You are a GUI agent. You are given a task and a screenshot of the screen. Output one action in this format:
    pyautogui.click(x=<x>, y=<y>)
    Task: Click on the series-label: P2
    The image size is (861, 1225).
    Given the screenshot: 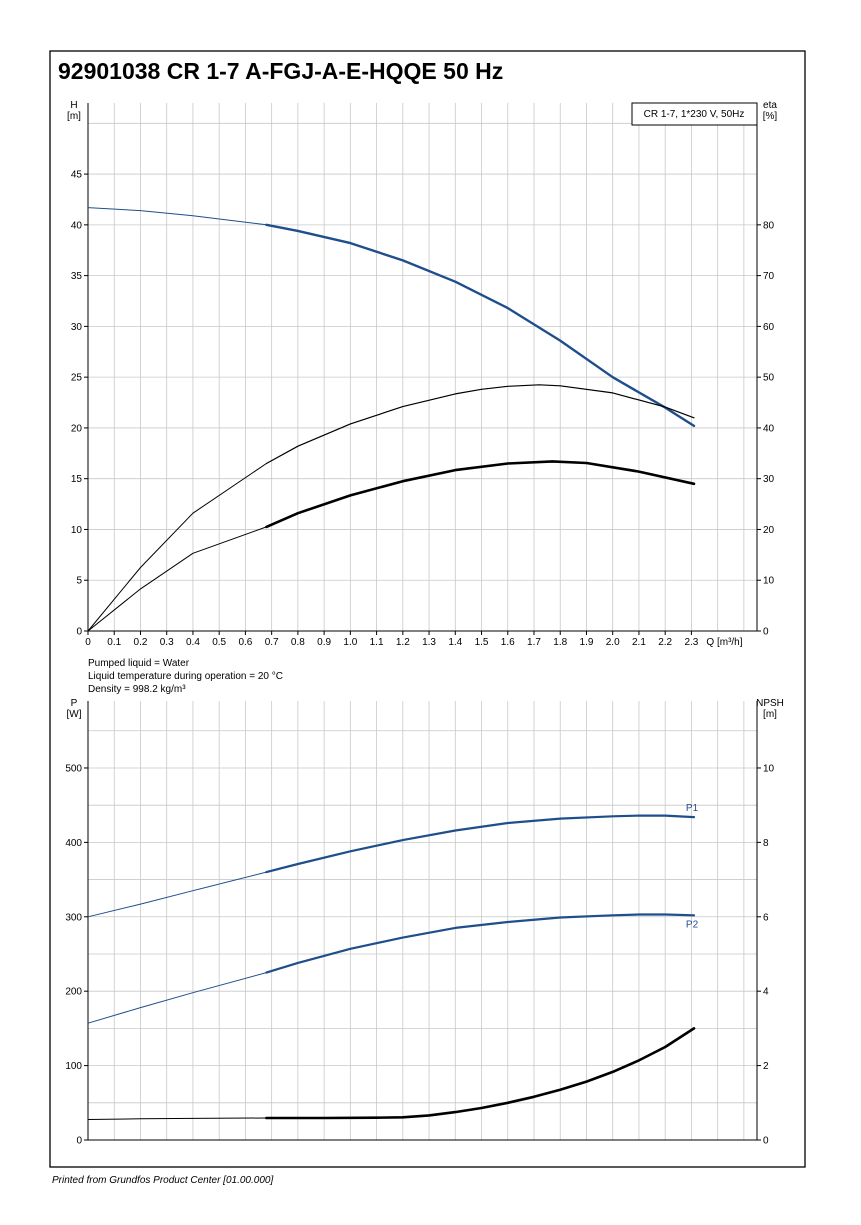 What is the action you would take?
    pyautogui.click(x=692, y=924)
    